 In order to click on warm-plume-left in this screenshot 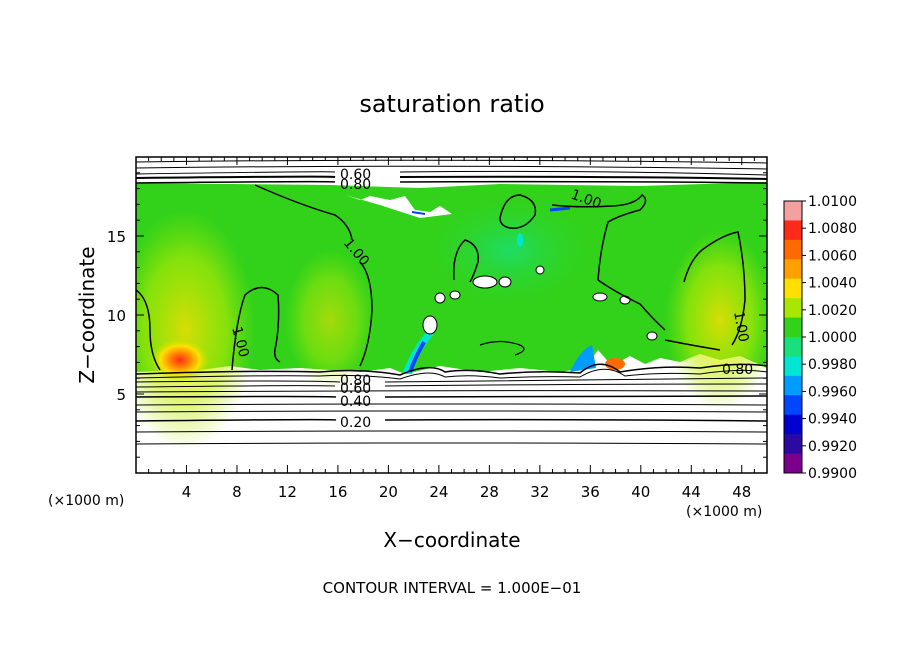, I will do `click(195, 330)`.